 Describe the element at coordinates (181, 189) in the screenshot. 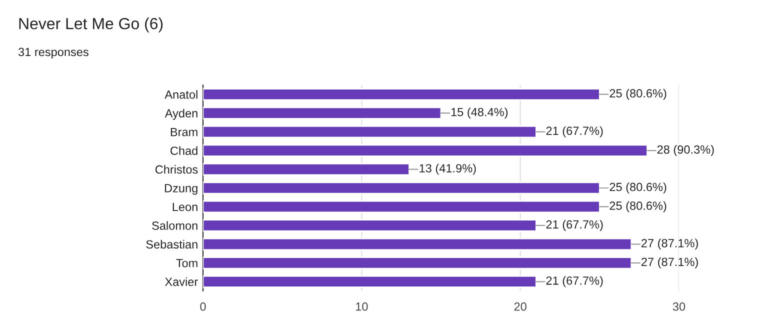

I see `y-tick-label: Dzung` at that location.